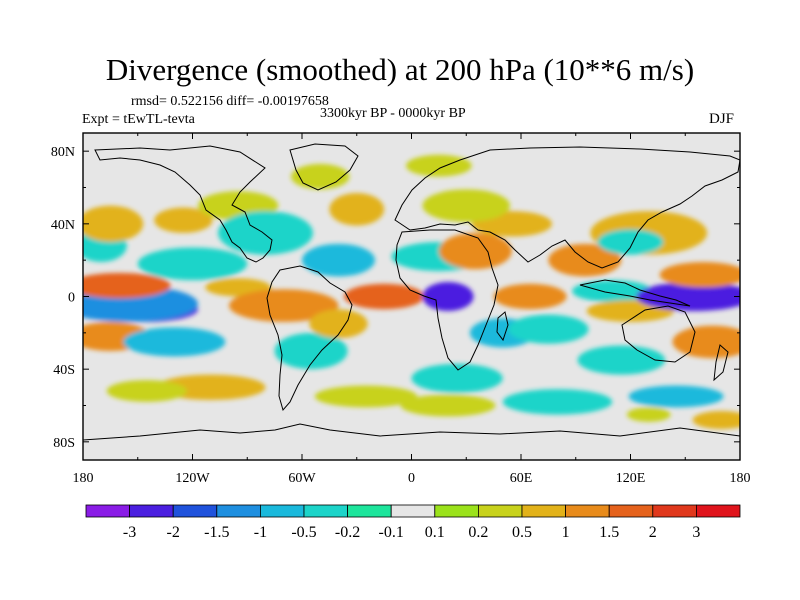 The image size is (800, 600). I want to click on coastline-africa, so click(447, 300).